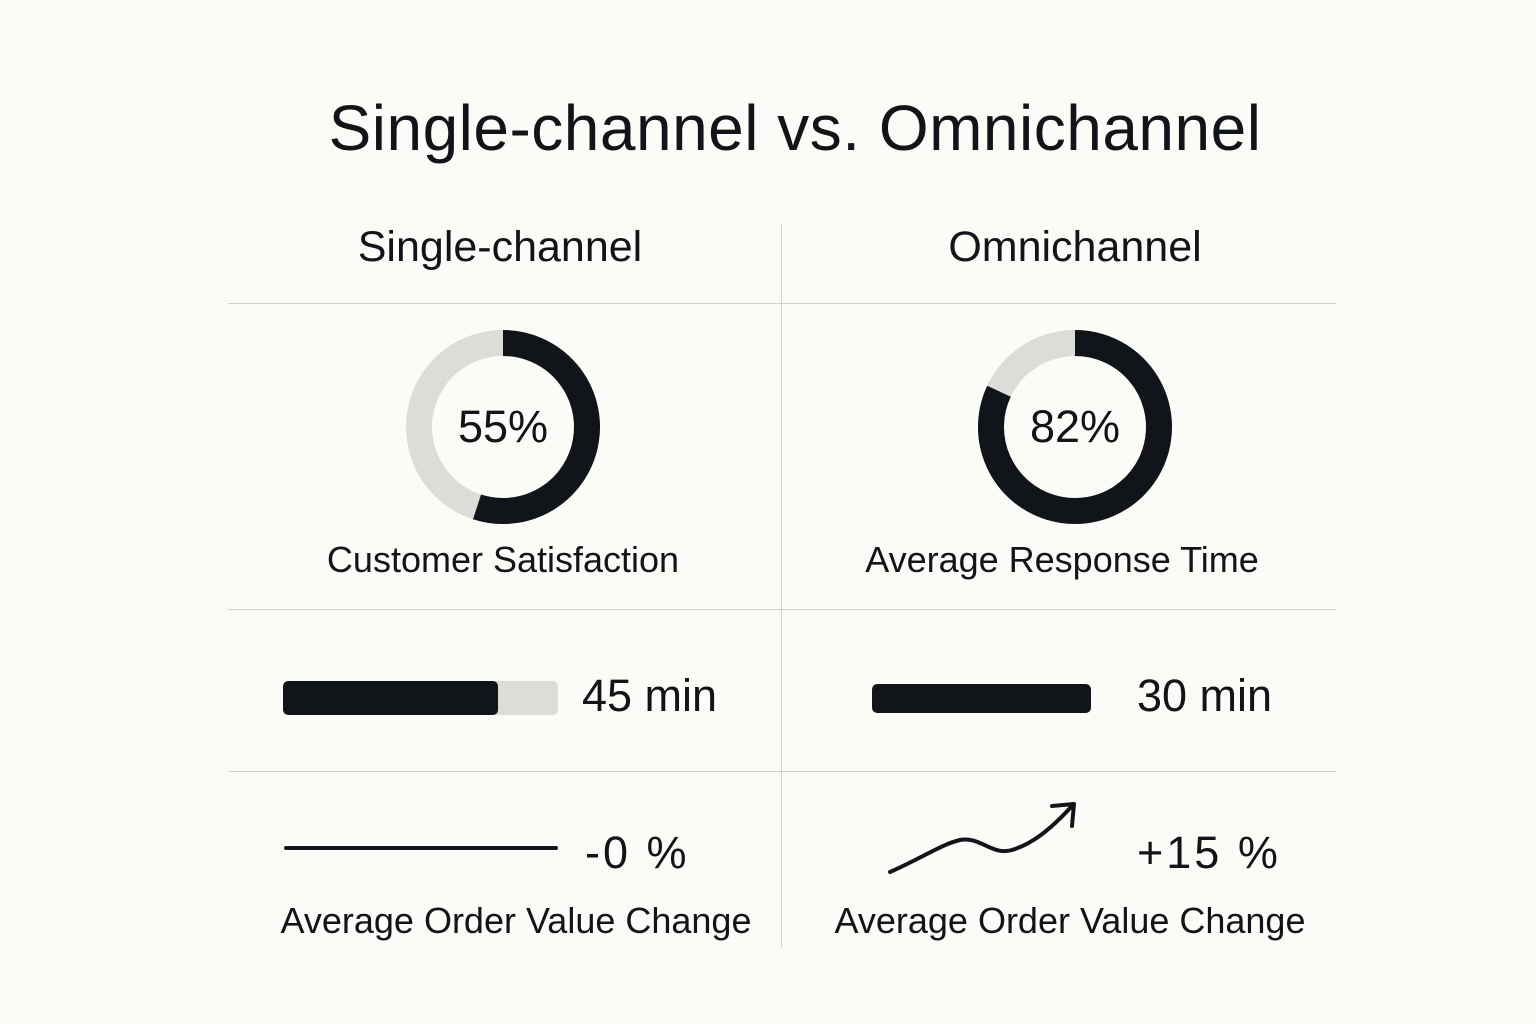  I want to click on page-title: Single-channel vs. Omnichannel, so click(795, 128).